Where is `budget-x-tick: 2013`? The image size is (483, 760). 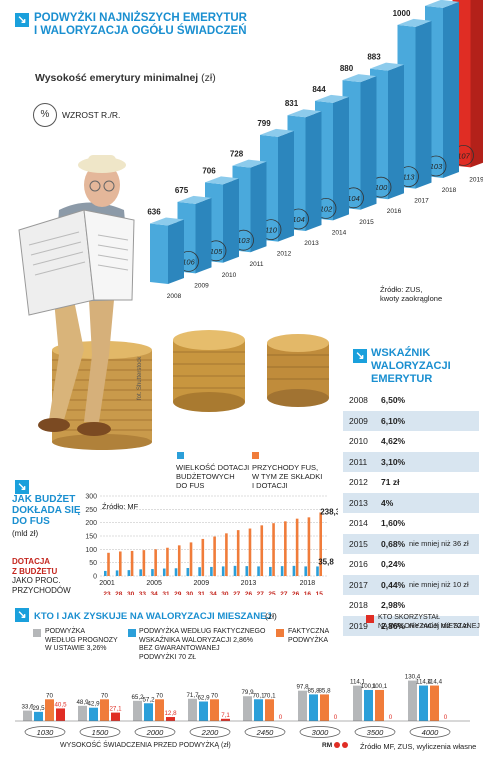 budget-x-tick: 2013 is located at coordinates (249, 583).